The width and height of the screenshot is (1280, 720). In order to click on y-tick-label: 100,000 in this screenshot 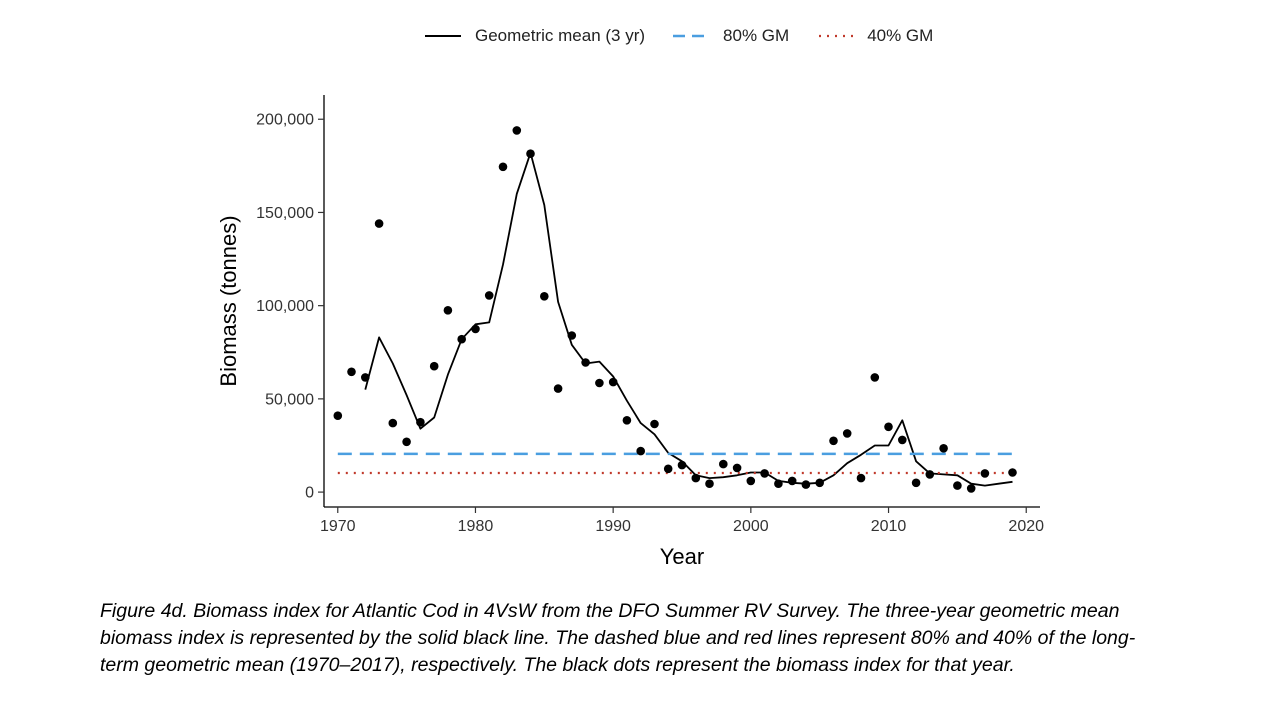, I will do `click(285, 306)`.